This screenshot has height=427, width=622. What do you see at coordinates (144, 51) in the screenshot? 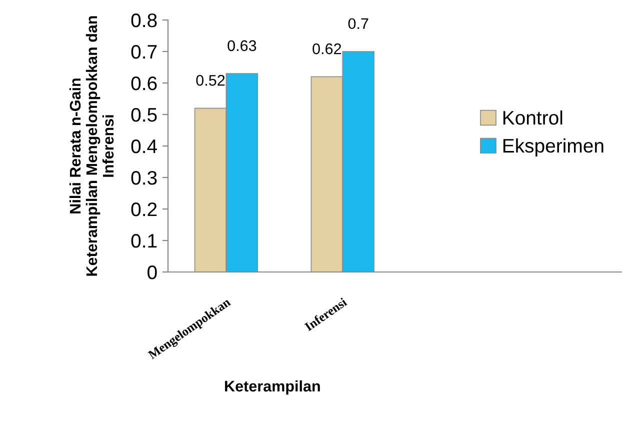
I see `y-tick-label: 0.7` at bounding box center [144, 51].